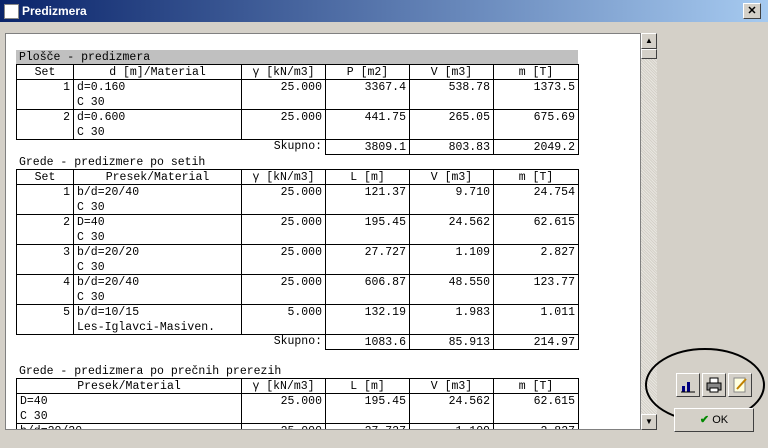 The height and width of the screenshot is (448, 768). I want to click on scroll-thumb, so click(649, 54).